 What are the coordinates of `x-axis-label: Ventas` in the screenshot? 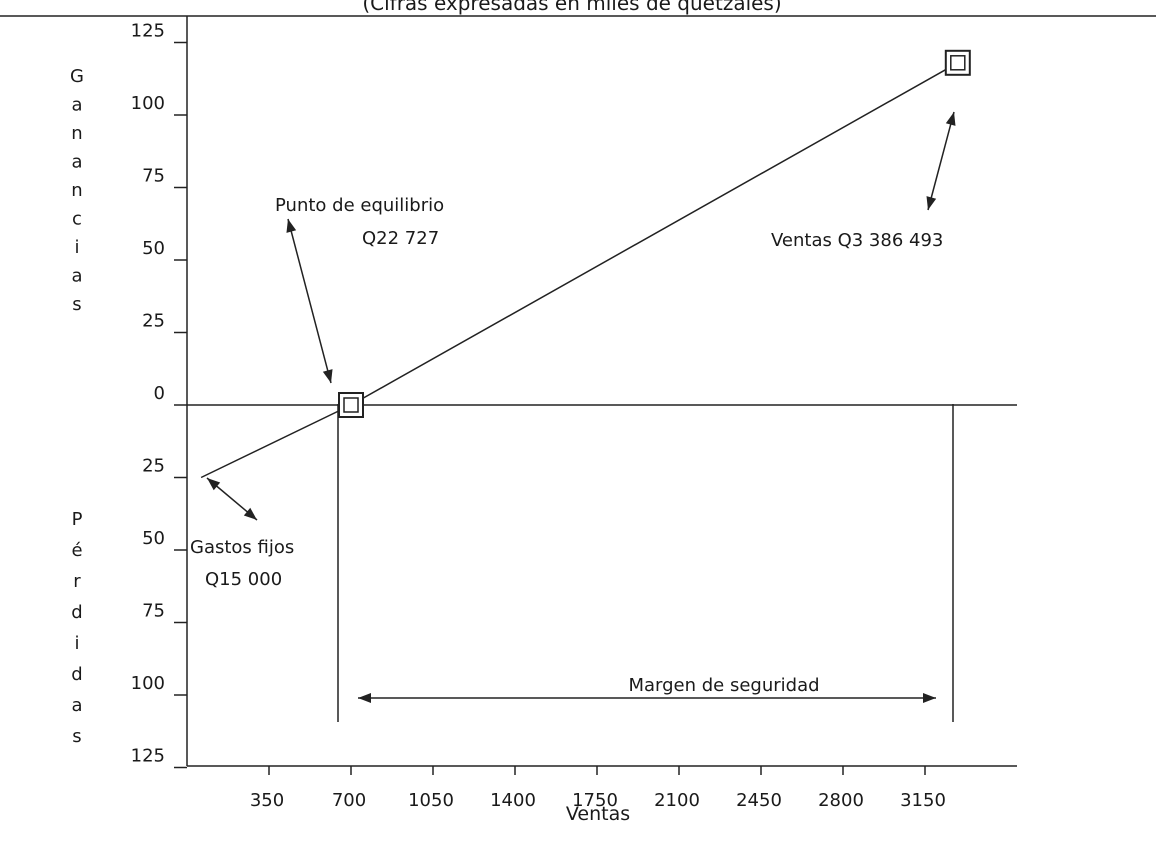 It's located at (598, 814).